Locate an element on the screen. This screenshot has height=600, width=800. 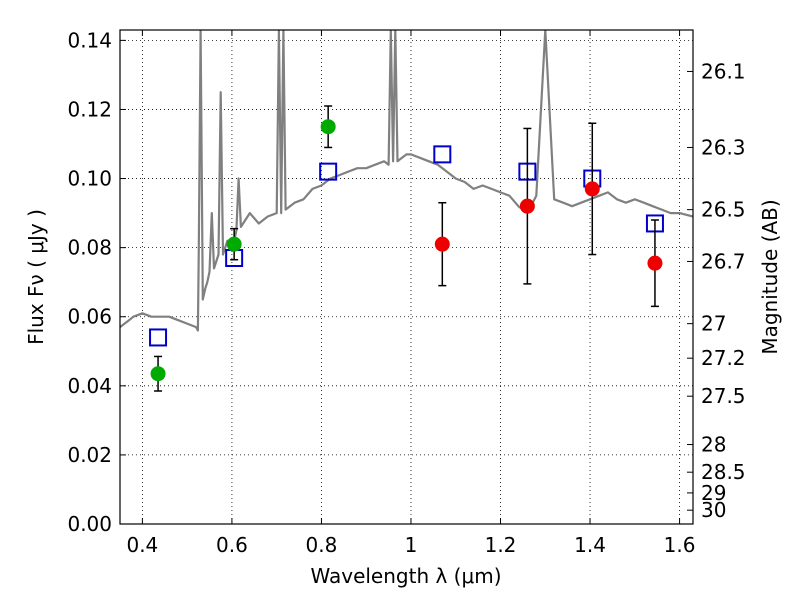
y-tick-label: 0.02 is located at coordinates (89, 455).